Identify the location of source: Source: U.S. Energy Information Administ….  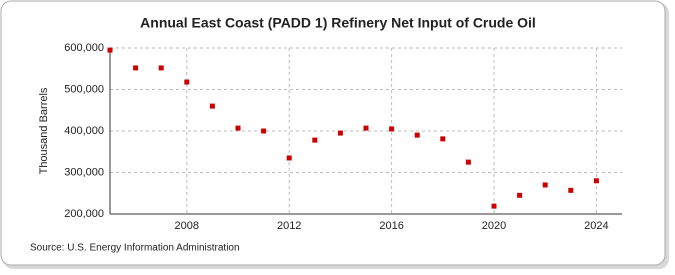
(135, 248).